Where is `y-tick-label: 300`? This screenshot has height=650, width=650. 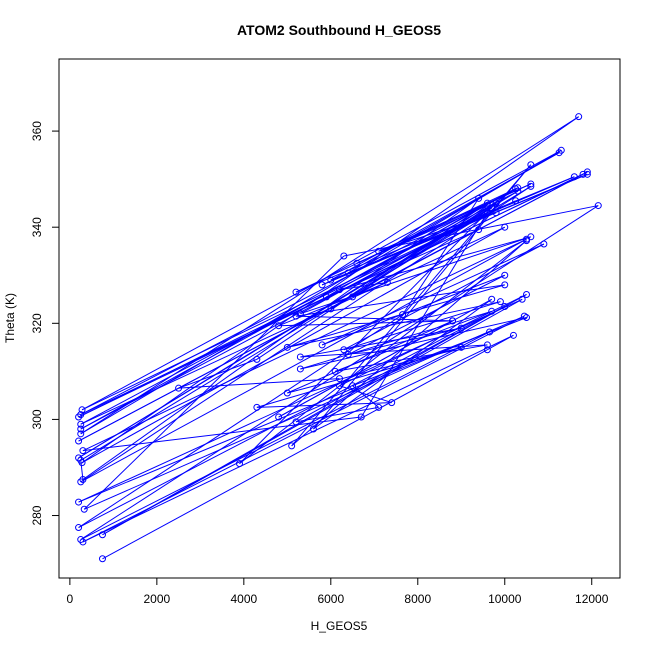 y-tick-label: 300 is located at coordinates (37, 419).